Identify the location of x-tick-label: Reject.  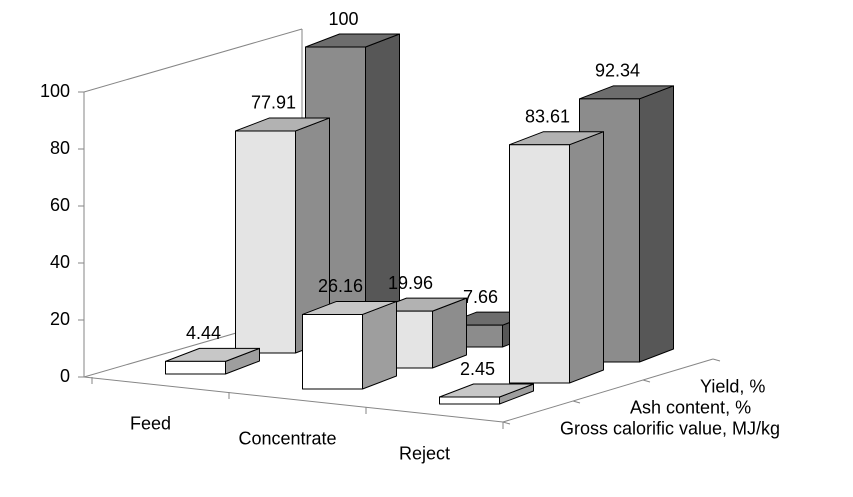
(424, 453).